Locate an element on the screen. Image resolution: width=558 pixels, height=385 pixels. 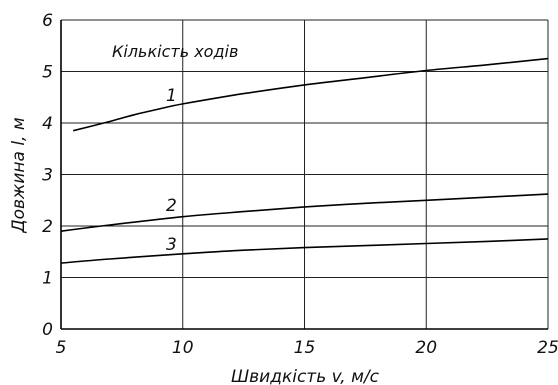
x-tick-label-1: 10 is located at coordinates (183, 348).